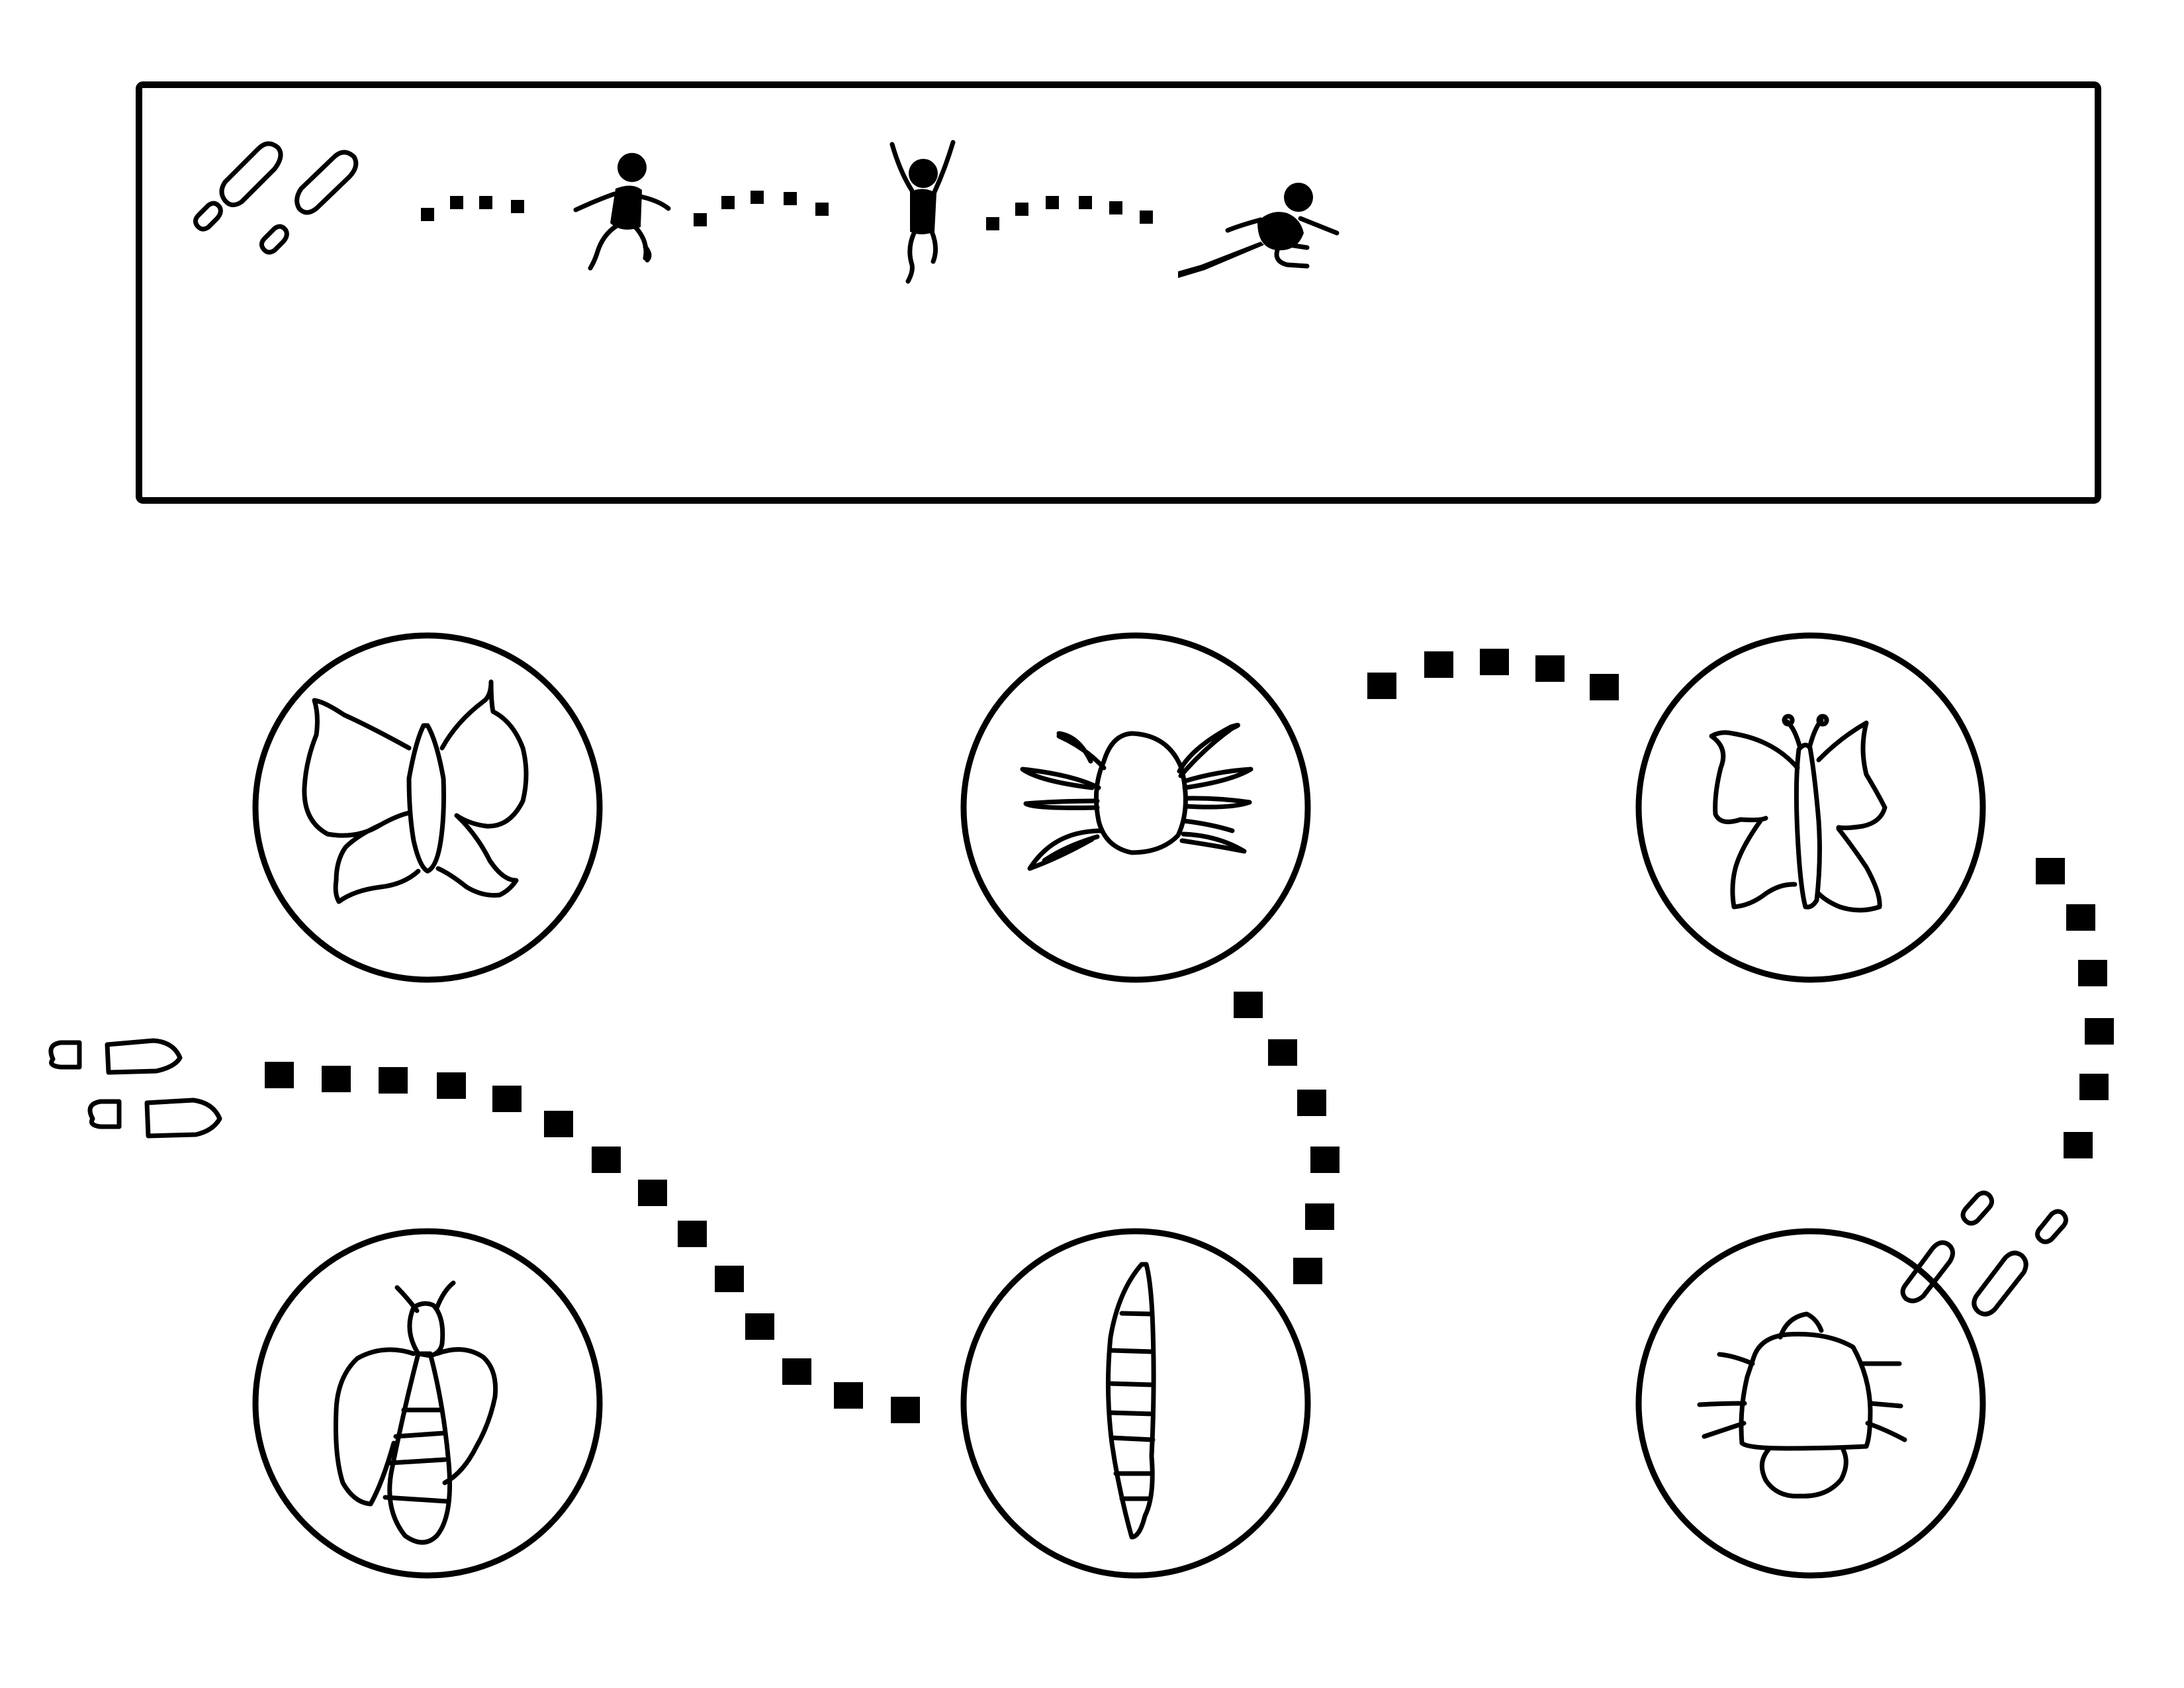  What do you see at coordinates (622, 212) in the screenshot?
I see `running-child-icon` at bounding box center [622, 212].